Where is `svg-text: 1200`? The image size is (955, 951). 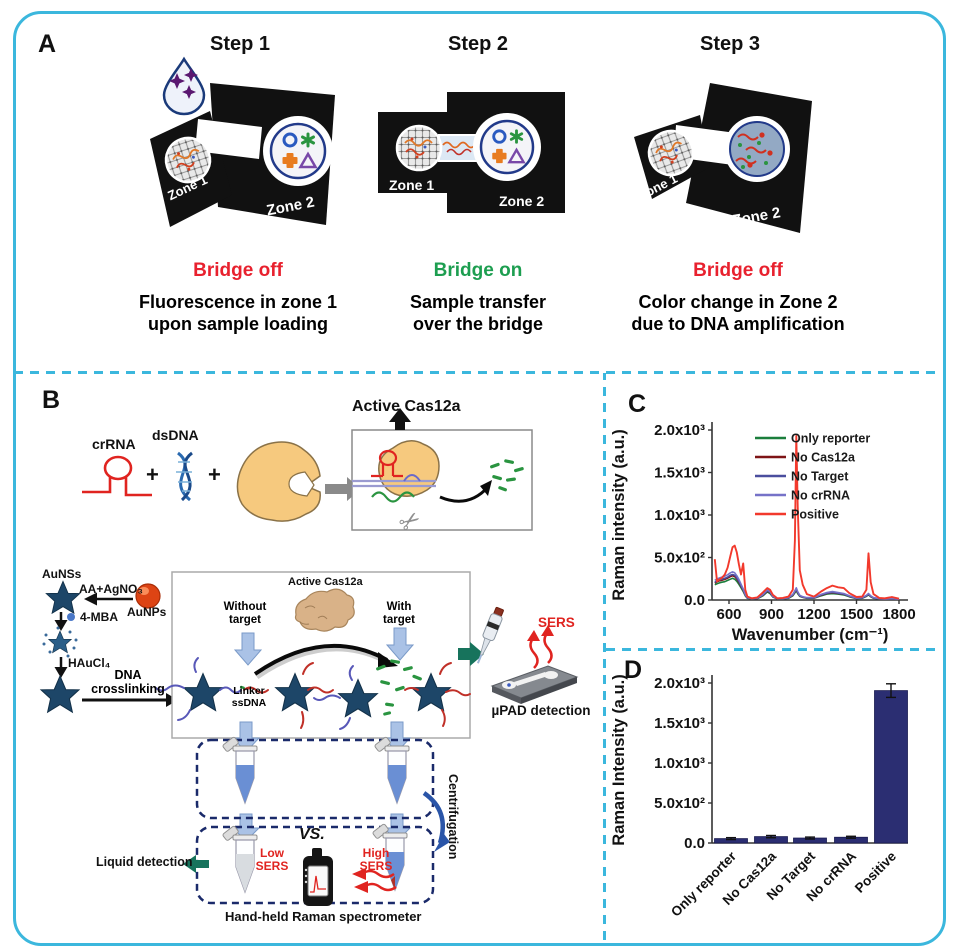
svg-text: 1200 is located at coordinates (813, 614).